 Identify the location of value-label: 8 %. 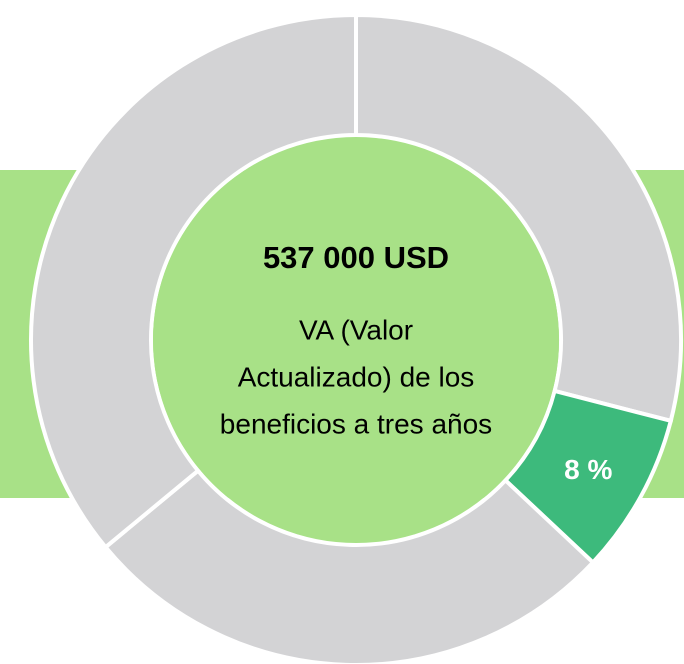
(588, 469).